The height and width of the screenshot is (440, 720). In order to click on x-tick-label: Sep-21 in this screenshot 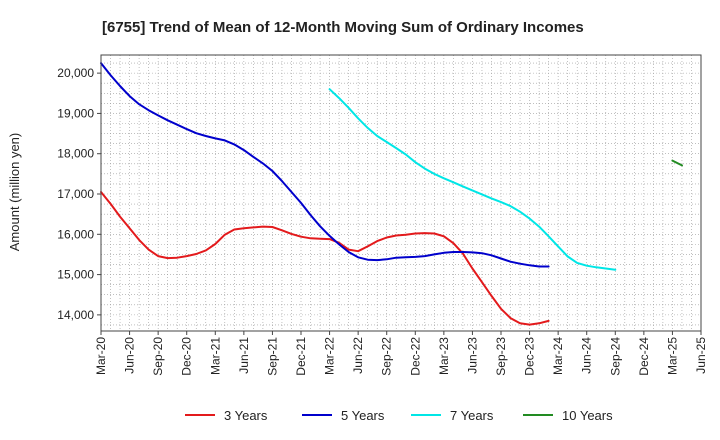, I will do `click(272, 356)`.